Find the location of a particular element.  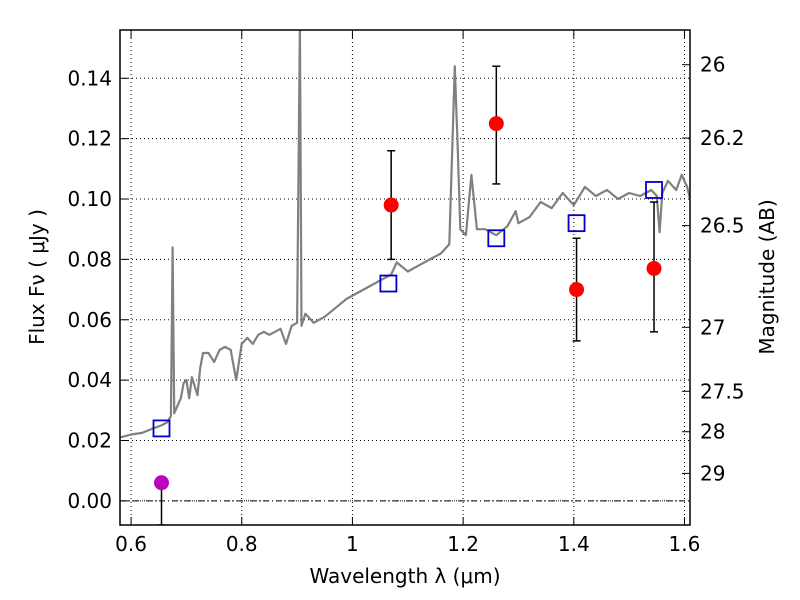

y-tick-label: 0.08 is located at coordinates (89, 259).